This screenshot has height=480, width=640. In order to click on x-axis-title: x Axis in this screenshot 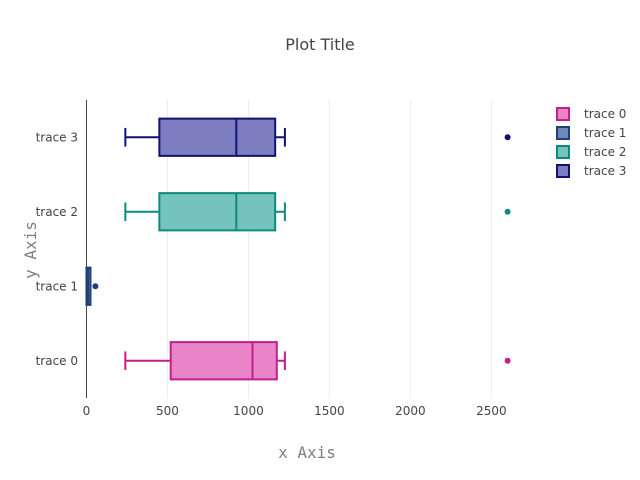, I will do `click(307, 452)`.